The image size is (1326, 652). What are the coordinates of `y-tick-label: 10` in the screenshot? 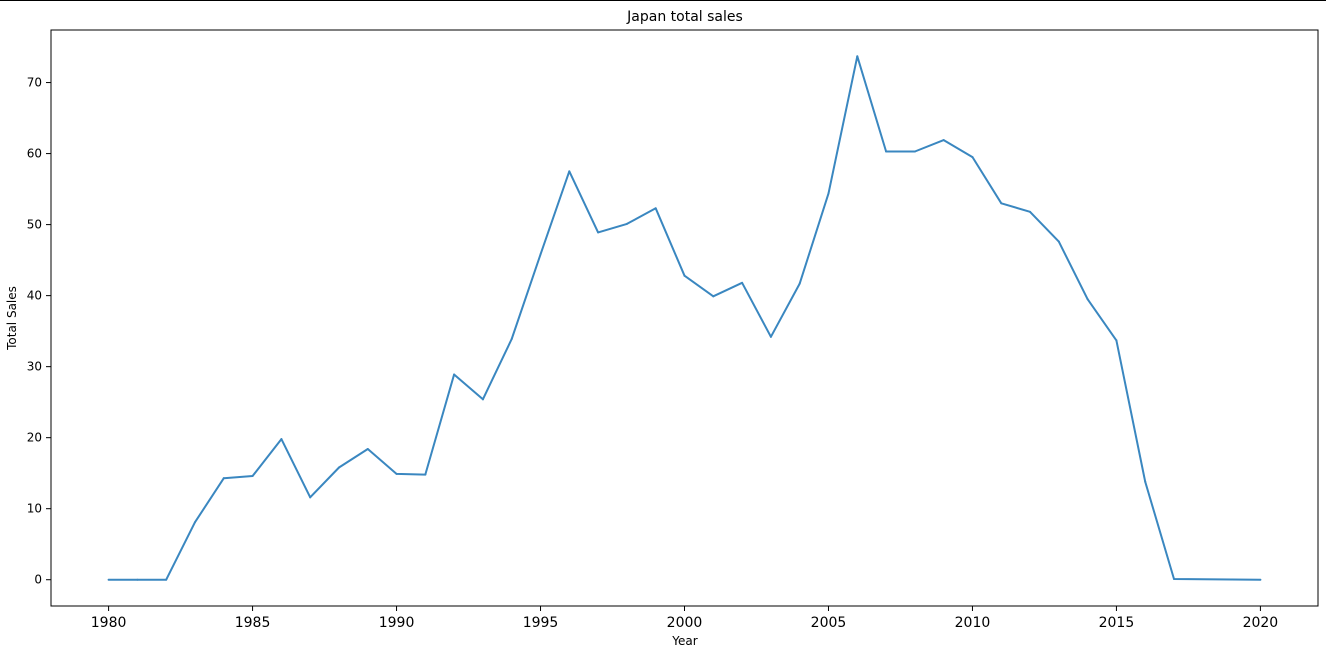 It's located at (34, 509).